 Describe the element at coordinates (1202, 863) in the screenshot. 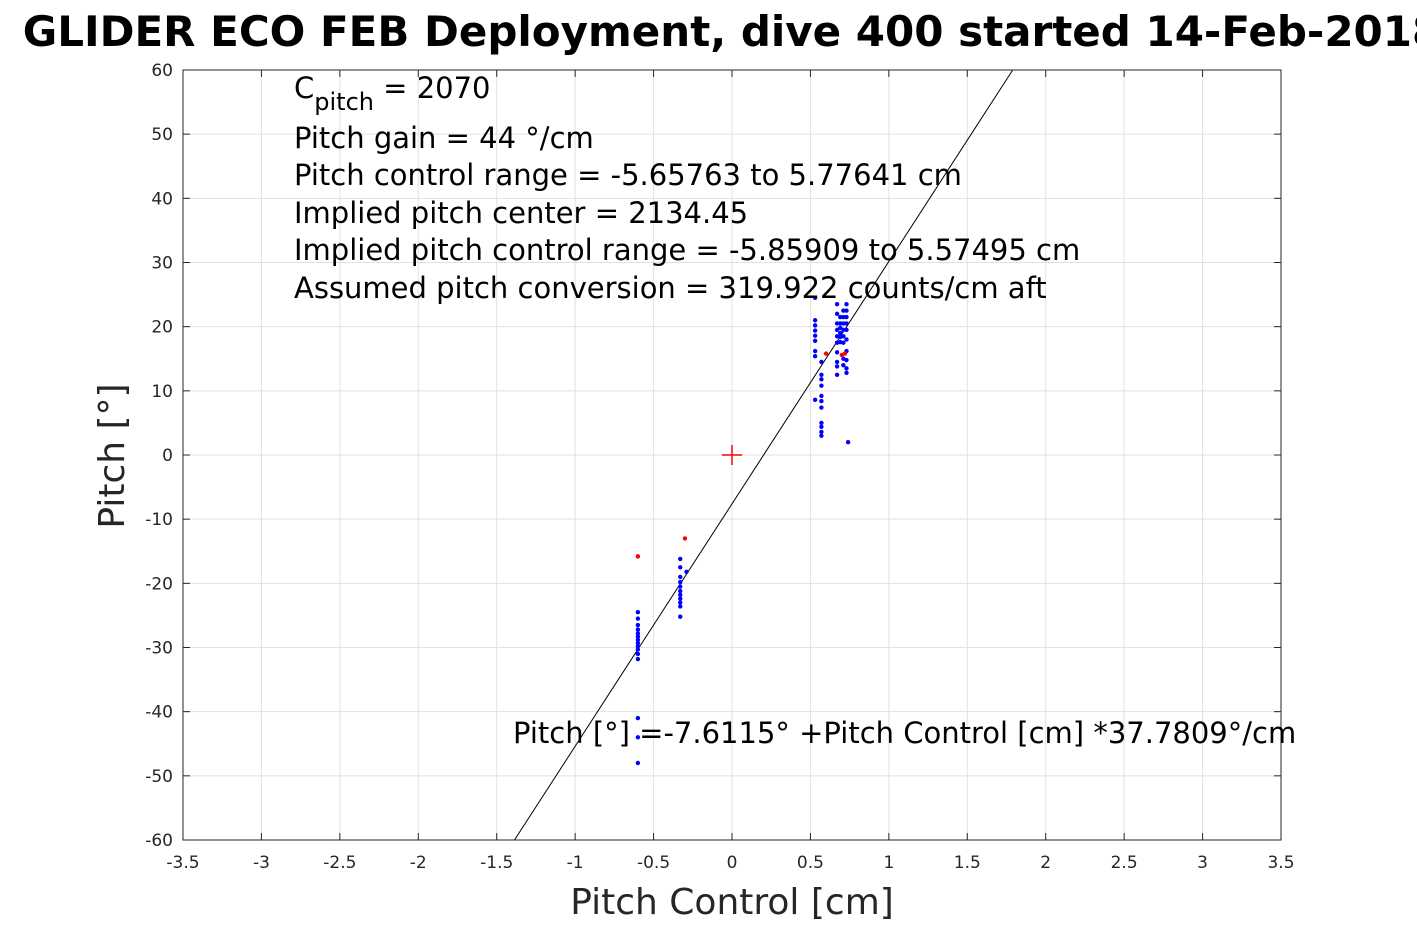

I see `x-tick-label: 3` at that location.